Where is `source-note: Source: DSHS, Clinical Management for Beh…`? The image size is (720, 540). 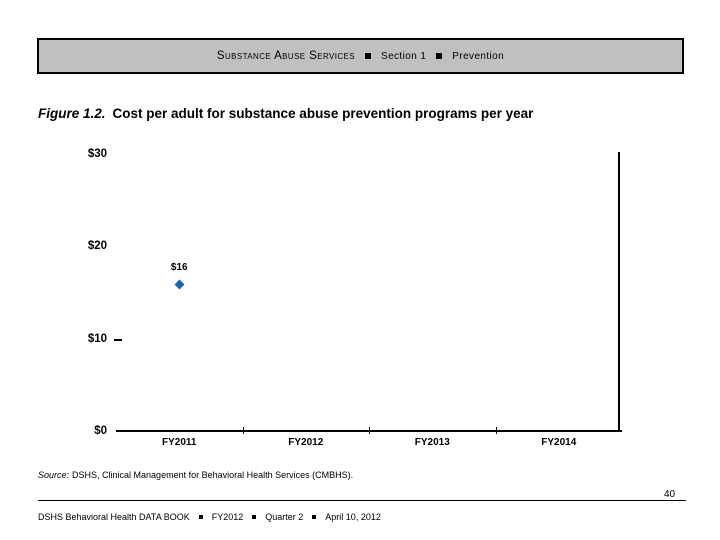 source-note: Source: DSHS, Clinical Management for Beh… is located at coordinates (195, 475).